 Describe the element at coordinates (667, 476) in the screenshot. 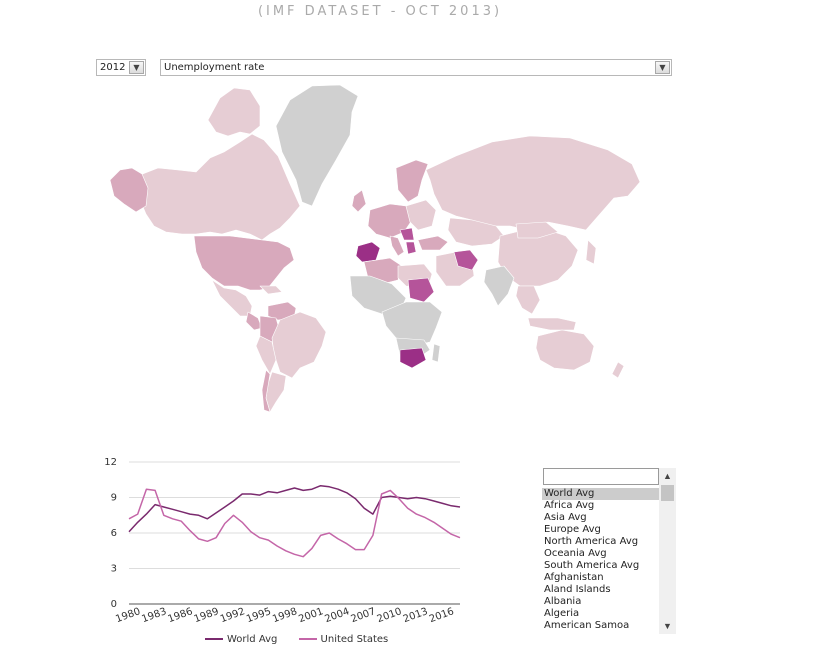

I see `chevron-up-icon: ▲` at that location.